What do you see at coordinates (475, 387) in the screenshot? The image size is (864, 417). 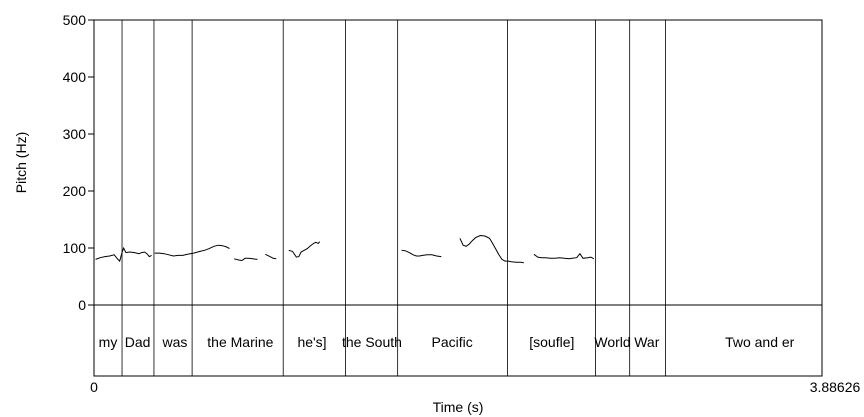 I see `x-axis-ticks: 0 3.88626` at bounding box center [475, 387].